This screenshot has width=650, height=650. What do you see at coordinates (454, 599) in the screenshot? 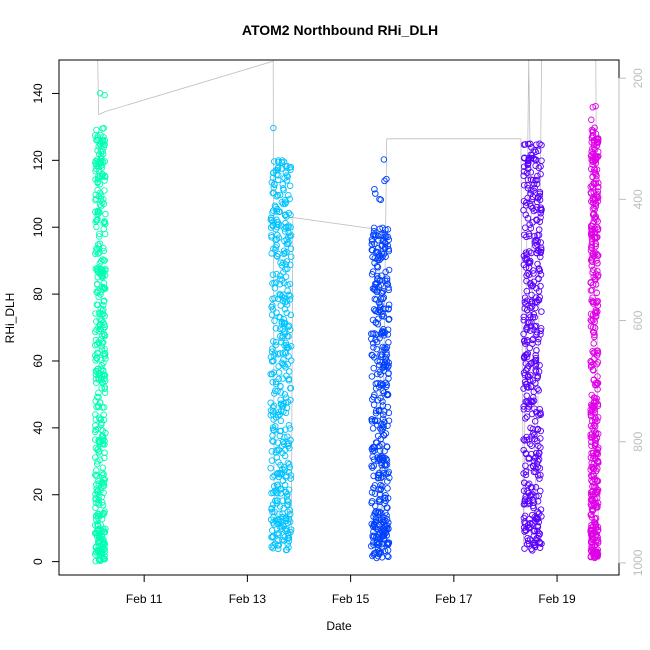
I see `x-tick-label: Feb 17` at bounding box center [454, 599].